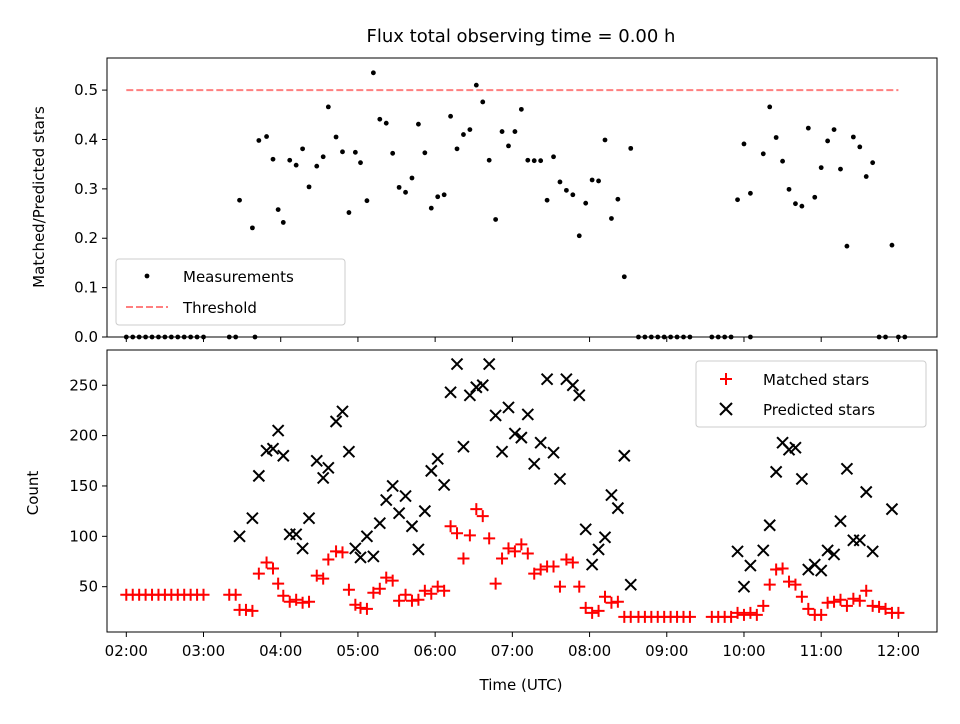 Image resolution: width=960 pixels, height=724 pixels. What do you see at coordinates (203, 651) in the screenshot?
I see `x-tick-label: 03:00` at bounding box center [203, 651].